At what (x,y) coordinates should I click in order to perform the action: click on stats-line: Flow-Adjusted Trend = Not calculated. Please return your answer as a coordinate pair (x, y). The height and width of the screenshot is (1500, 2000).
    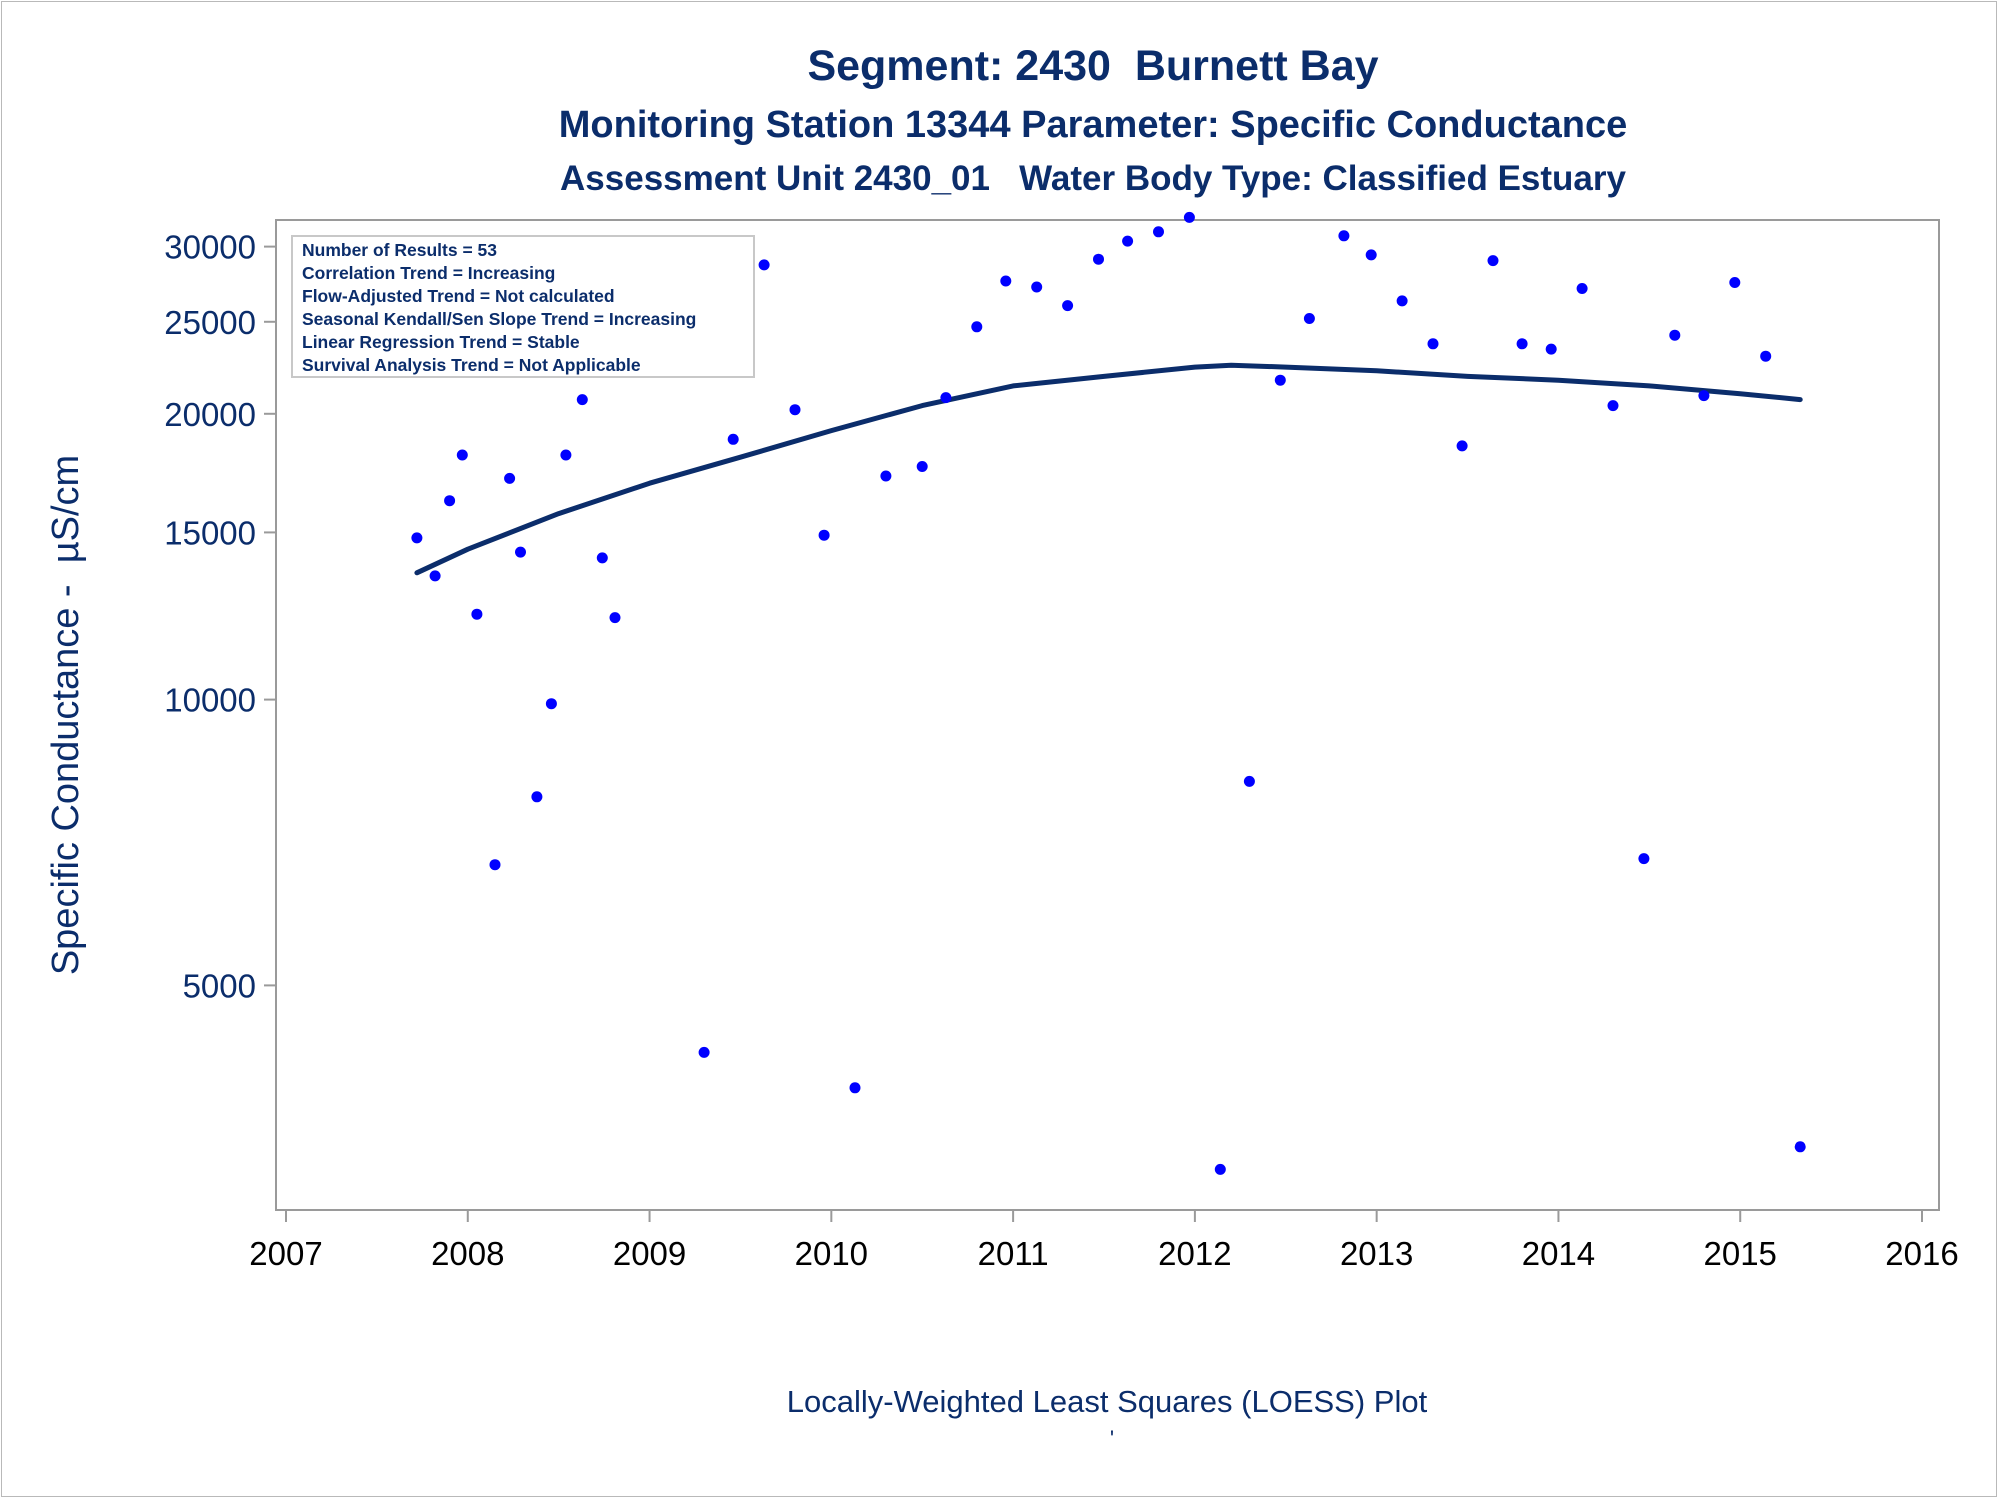
    Looking at the image, I should click on (458, 296).